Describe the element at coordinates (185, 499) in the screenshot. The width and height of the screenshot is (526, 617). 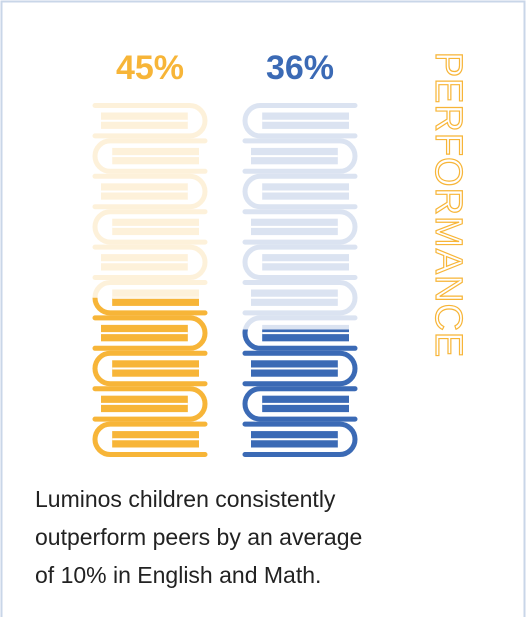
I see `caption-line: Luminos children consistently` at that location.